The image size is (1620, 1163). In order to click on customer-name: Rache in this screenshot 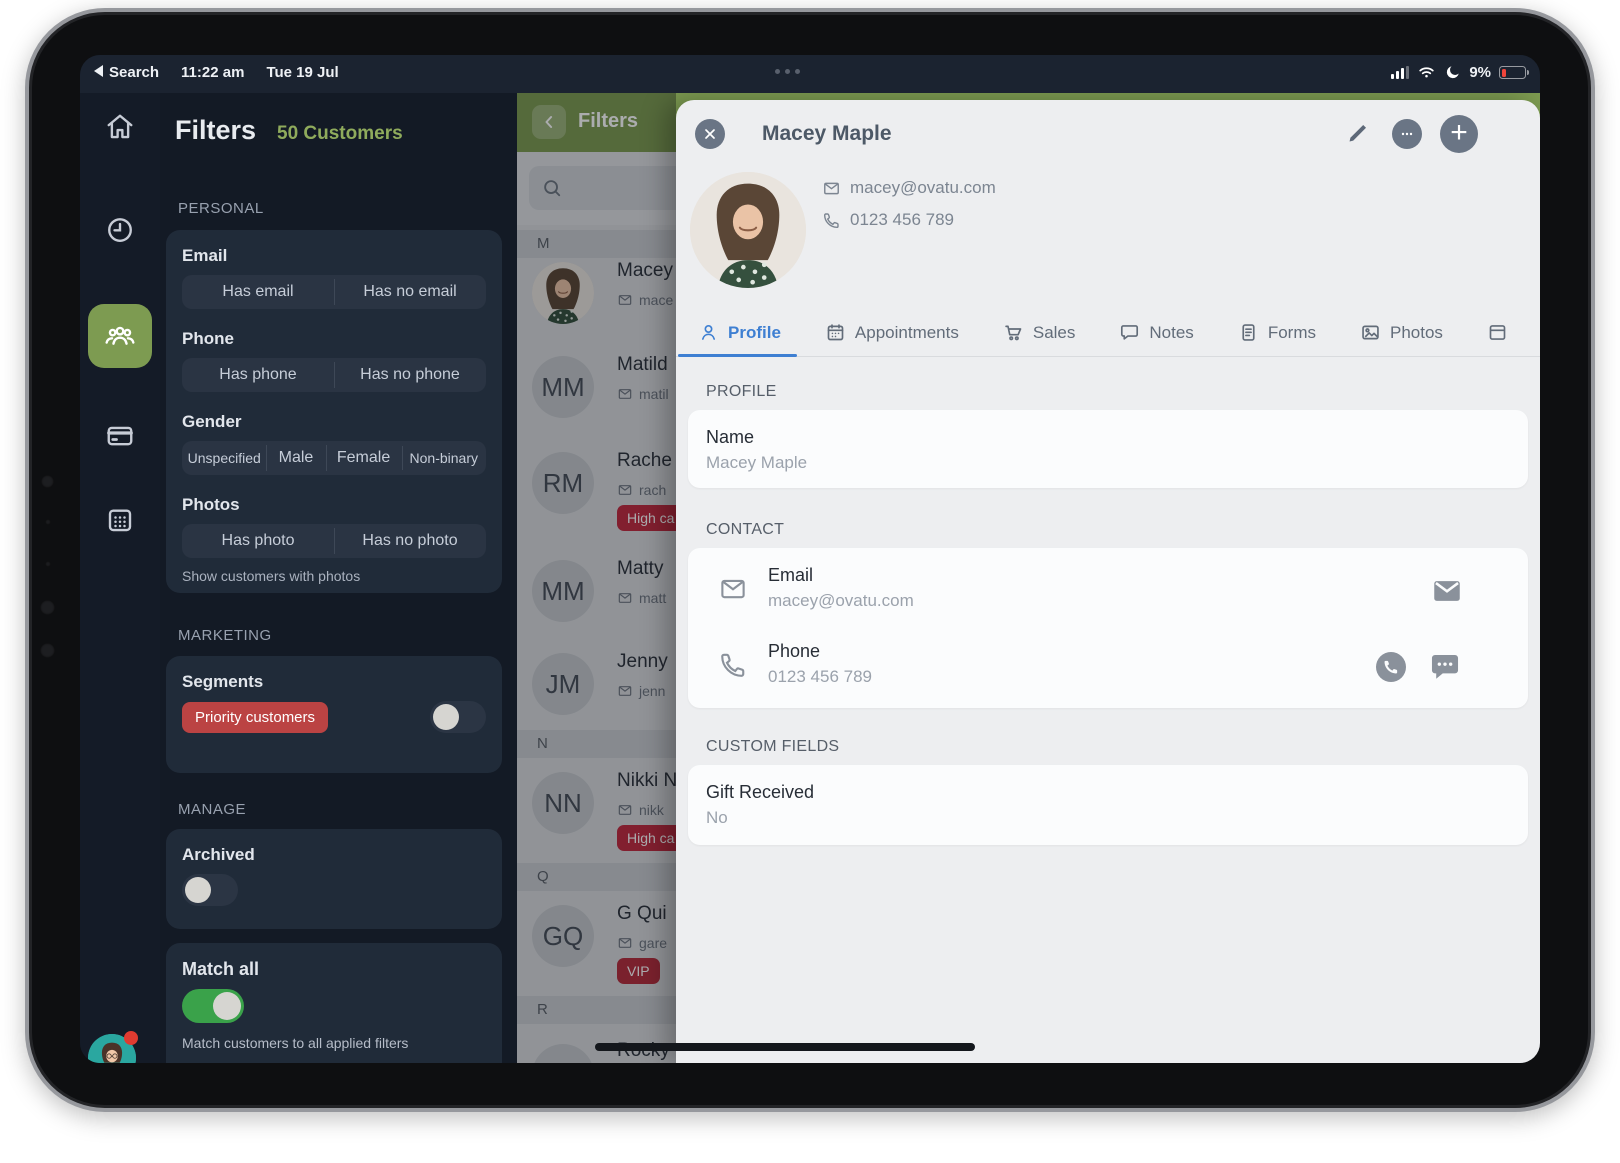, I will do `click(644, 460)`.